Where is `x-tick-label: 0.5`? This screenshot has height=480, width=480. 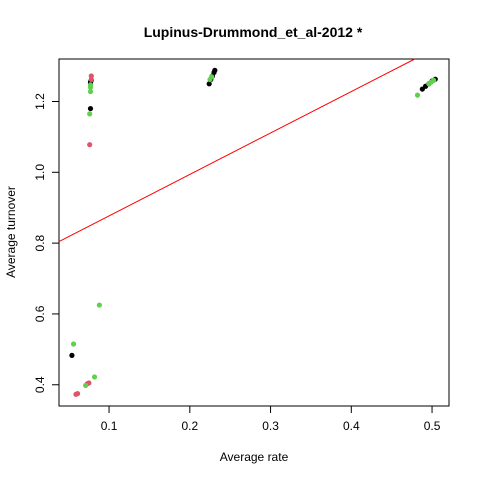 x-tick-label: 0.5 is located at coordinates (432, 426).